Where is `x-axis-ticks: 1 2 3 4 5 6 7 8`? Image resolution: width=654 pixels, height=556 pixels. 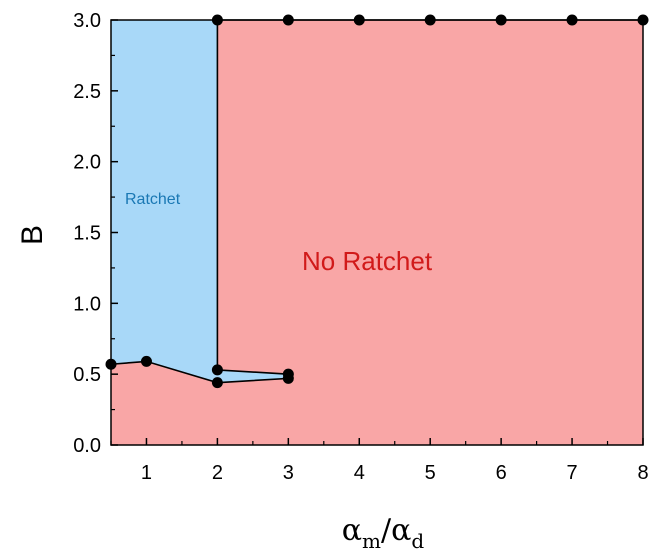 x-axis-ticks: 1 2 3 4 5 6 7 8 is located at coordinates (379, 461).